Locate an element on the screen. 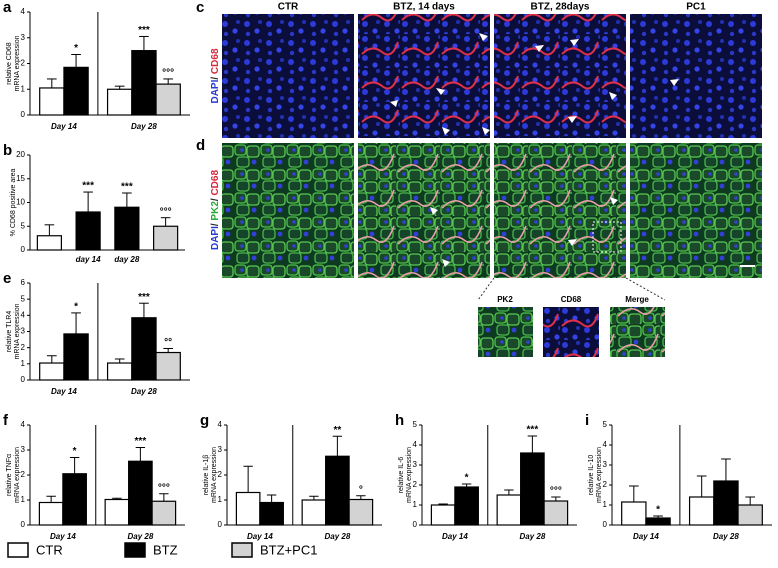  y-axis-label: relative TLR4 is located at coordinates (9, 332).